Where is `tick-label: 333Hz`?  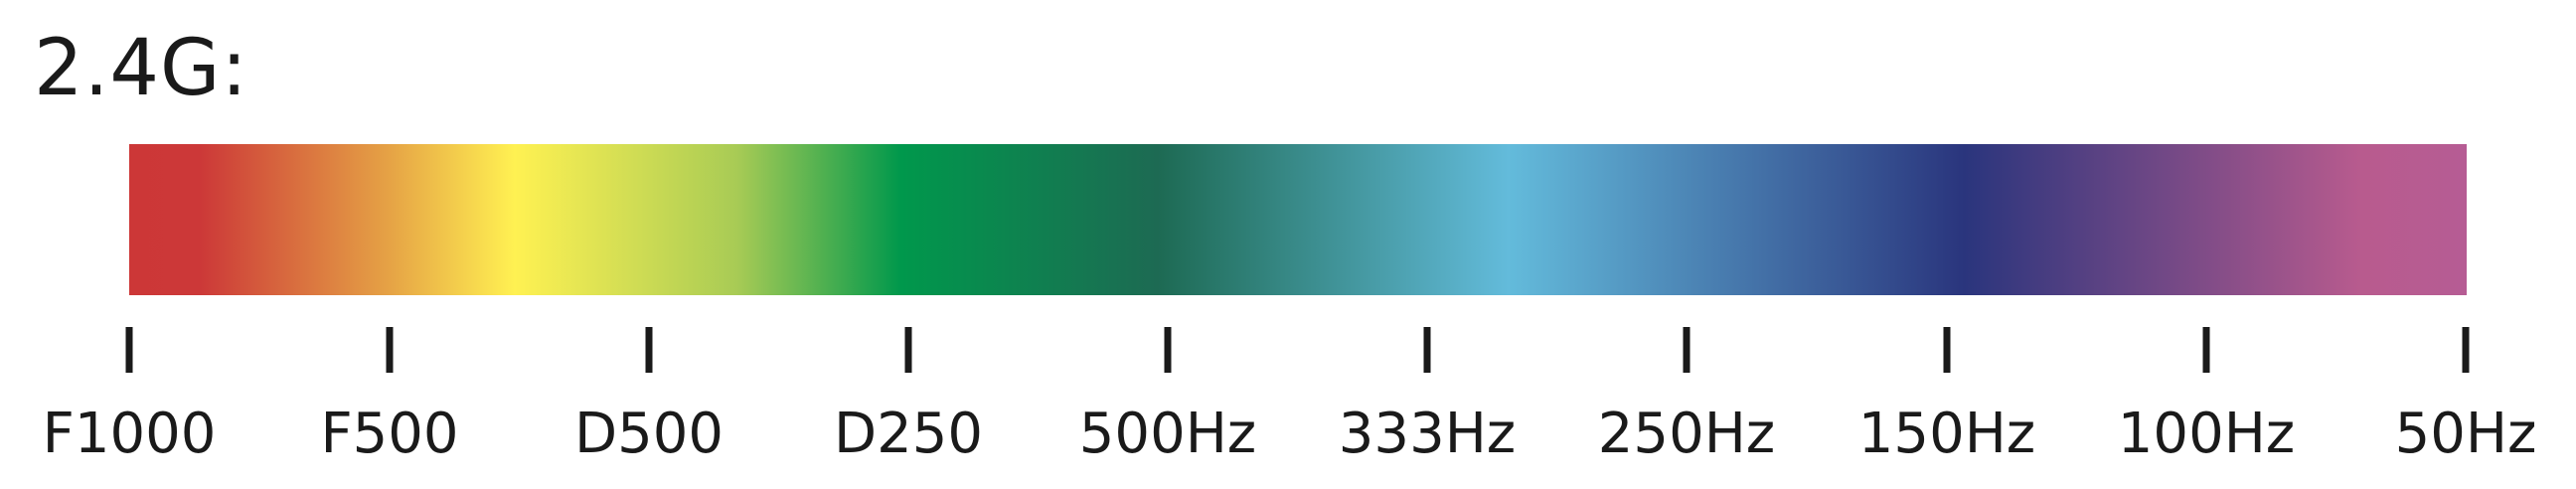 tick-label: 333Hz is located at coordinates (1427, 434).